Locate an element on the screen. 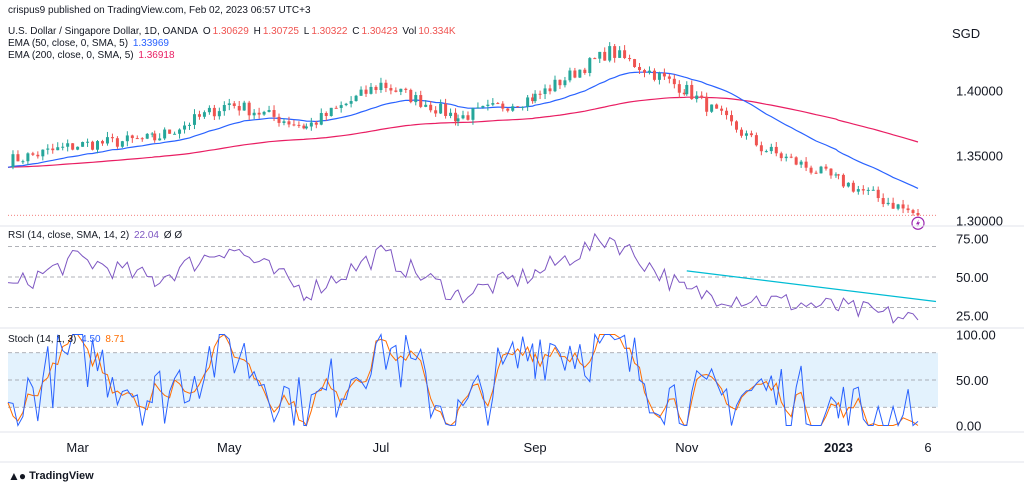  low-label: L is located at coordinates (306, 31).